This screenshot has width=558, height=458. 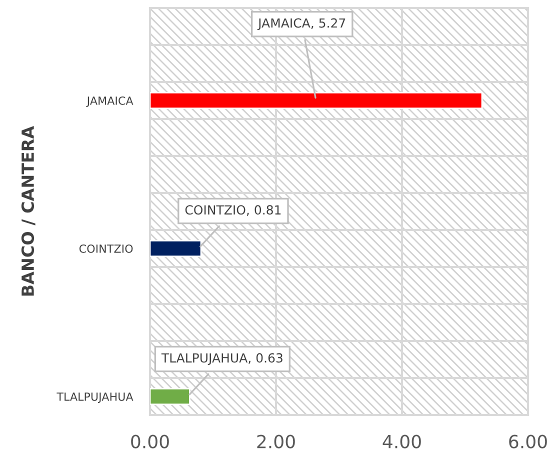 What do you see at coordinates (221, 359) in the screenshot?
I see `data-label: TLALPUJAHUA, 0.63` at bounding box center [221, 359].